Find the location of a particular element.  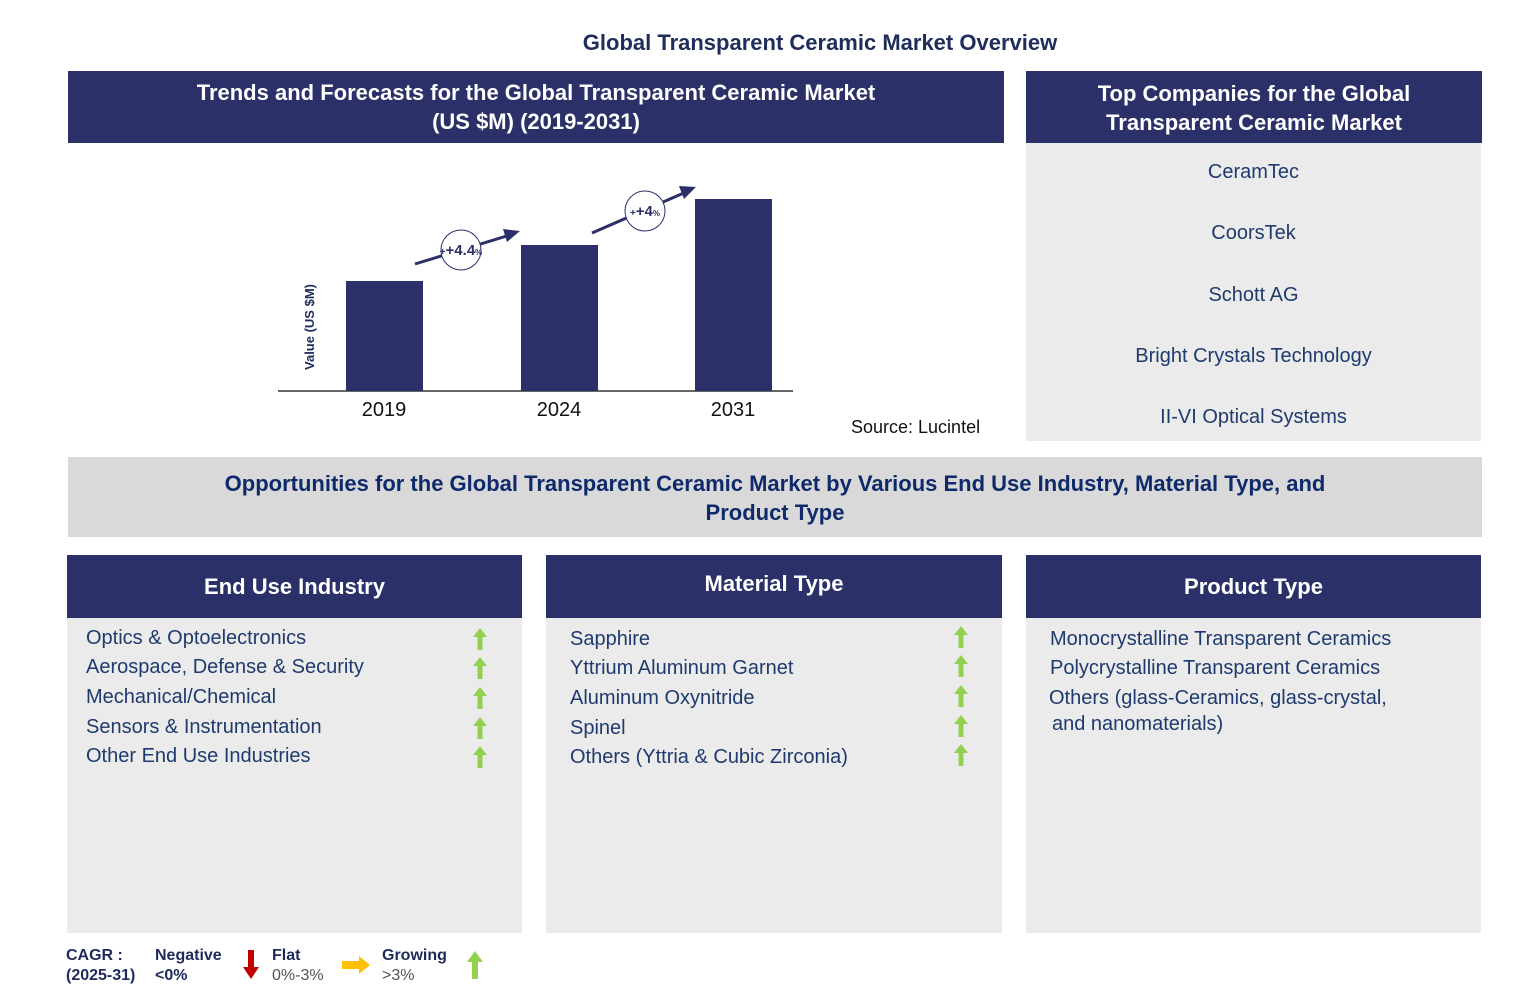

y-axis-label: Value (US $M) is located at coordinates (309, 327).